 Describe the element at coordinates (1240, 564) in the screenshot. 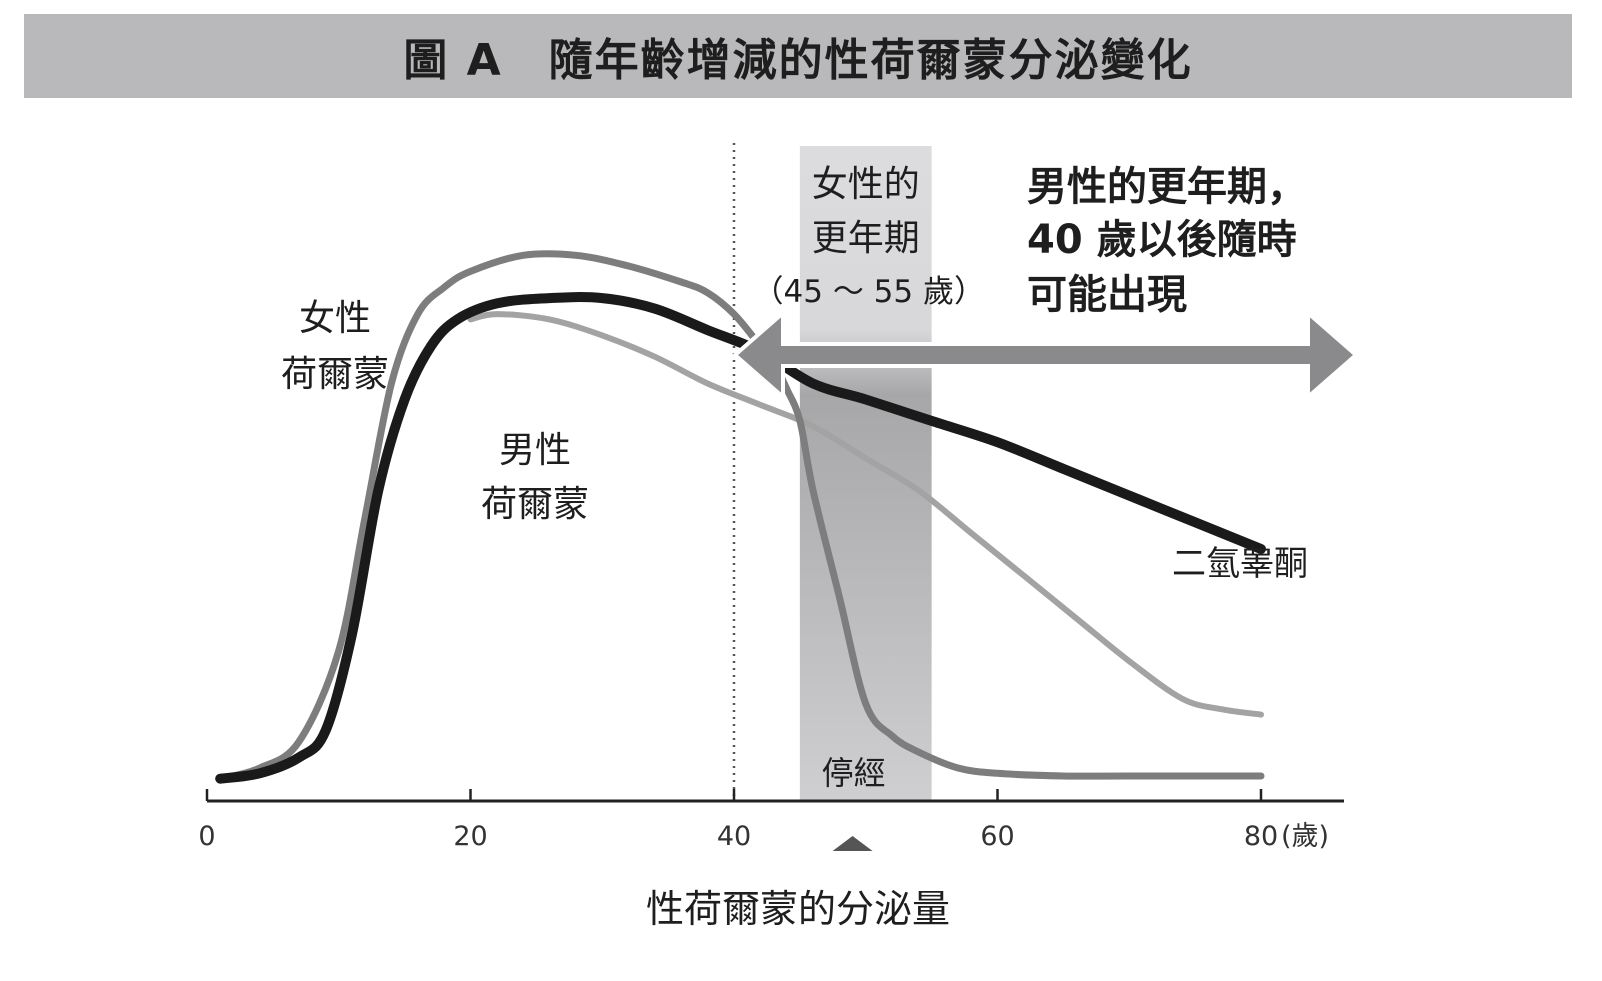

I see `dht-label: 二氫睾酮` at that location.